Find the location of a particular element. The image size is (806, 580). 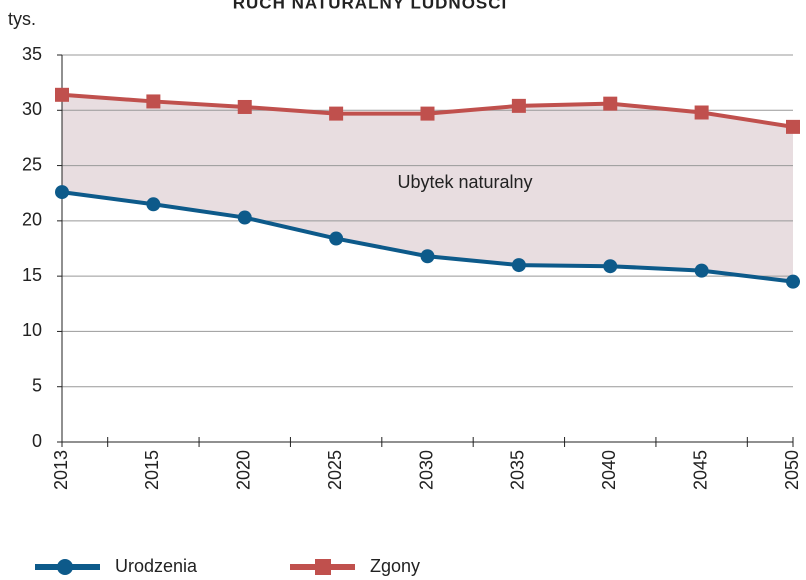

x-tick-label: 2040 is located at coordinates (609, 470).